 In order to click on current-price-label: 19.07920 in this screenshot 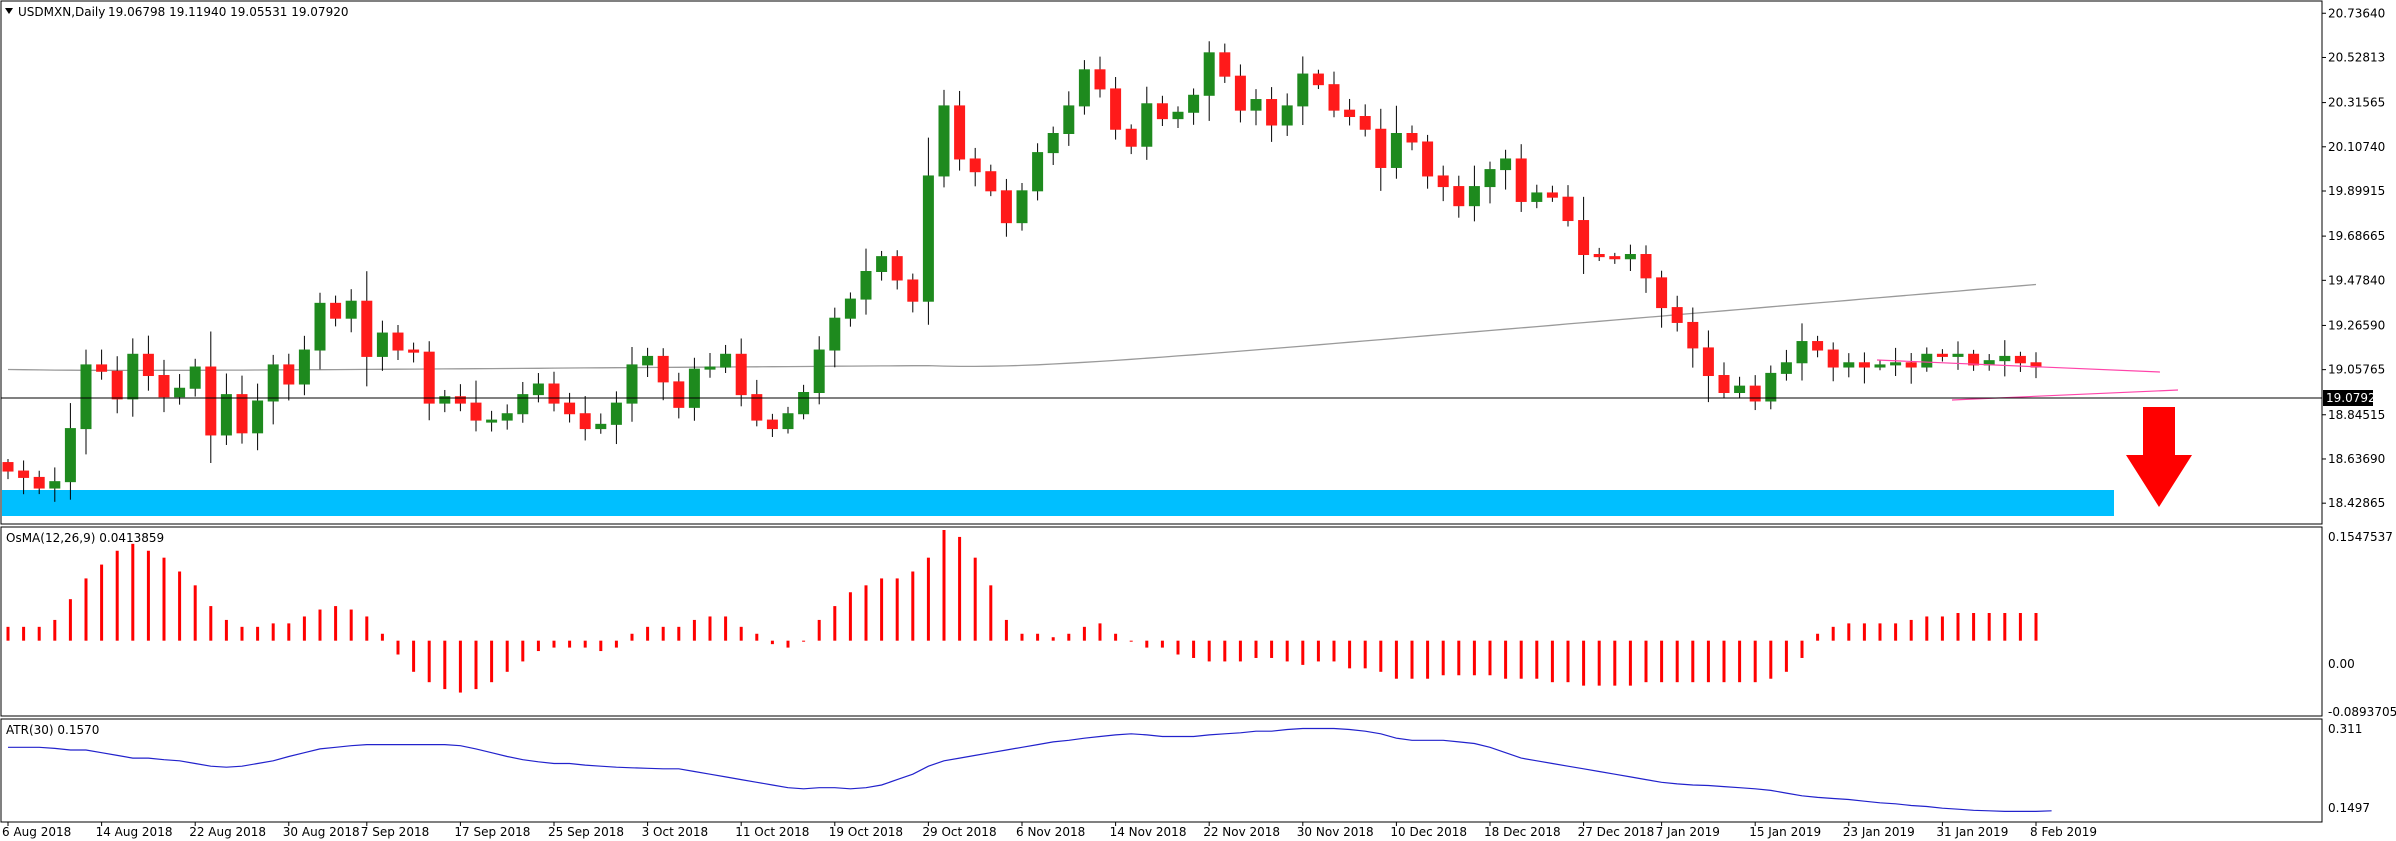, I will do `click(2354, 398)`.